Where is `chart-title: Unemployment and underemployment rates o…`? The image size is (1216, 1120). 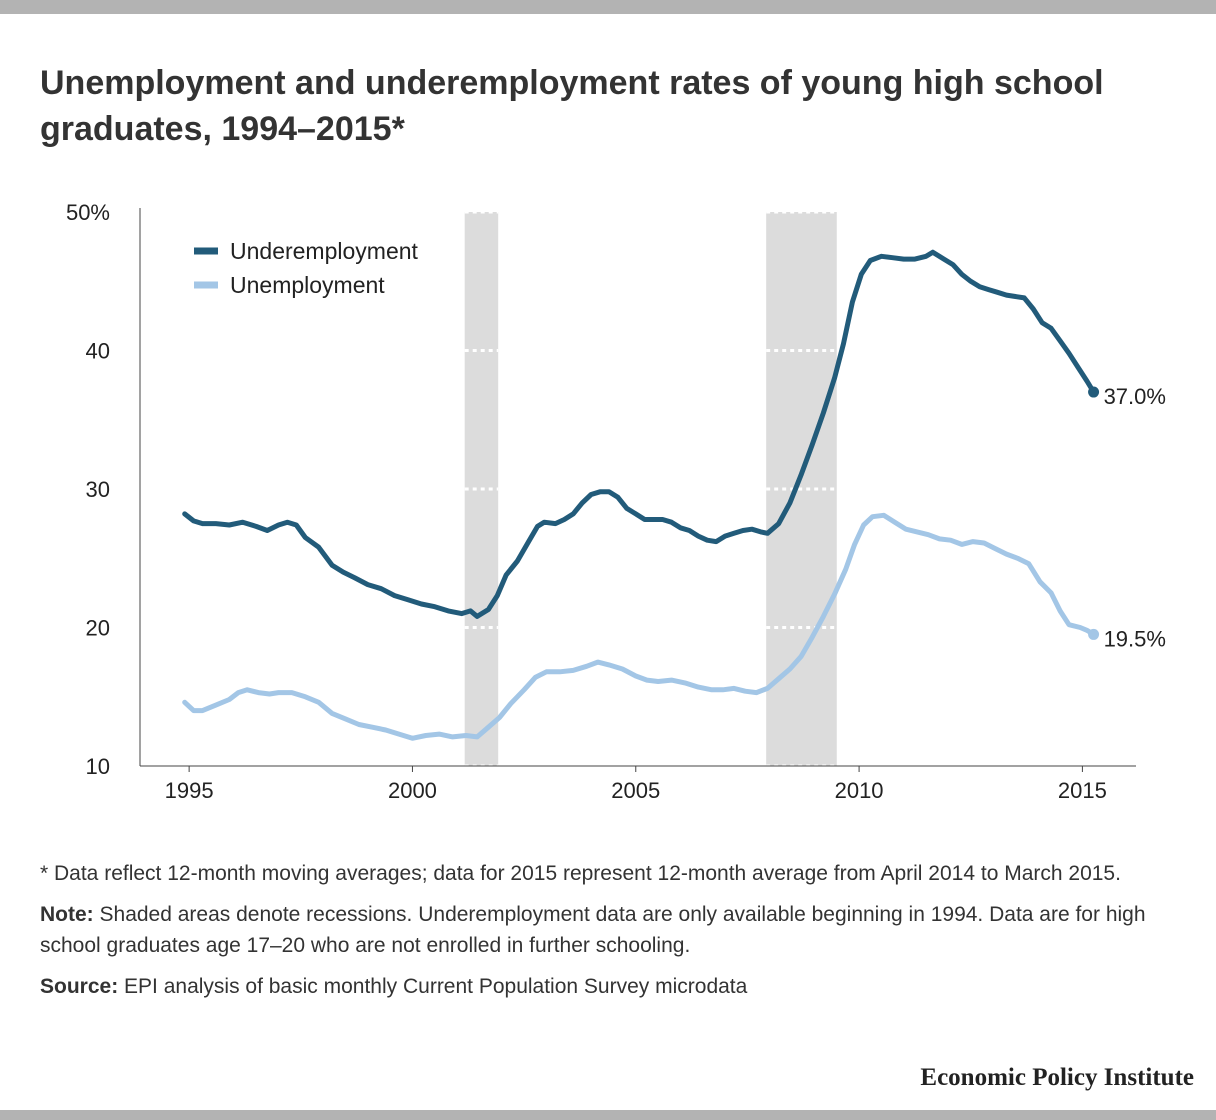
chart-title: Unemployment and underemployment rates o… is located at coordinates (572, 106).